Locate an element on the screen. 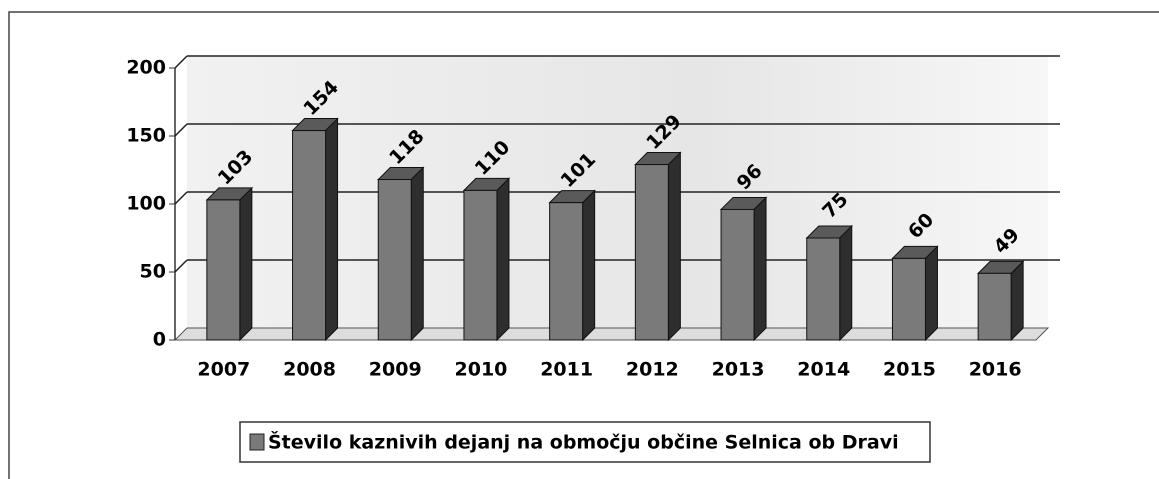  x-tick-label: 2016 is located at coordinates (995, 370).